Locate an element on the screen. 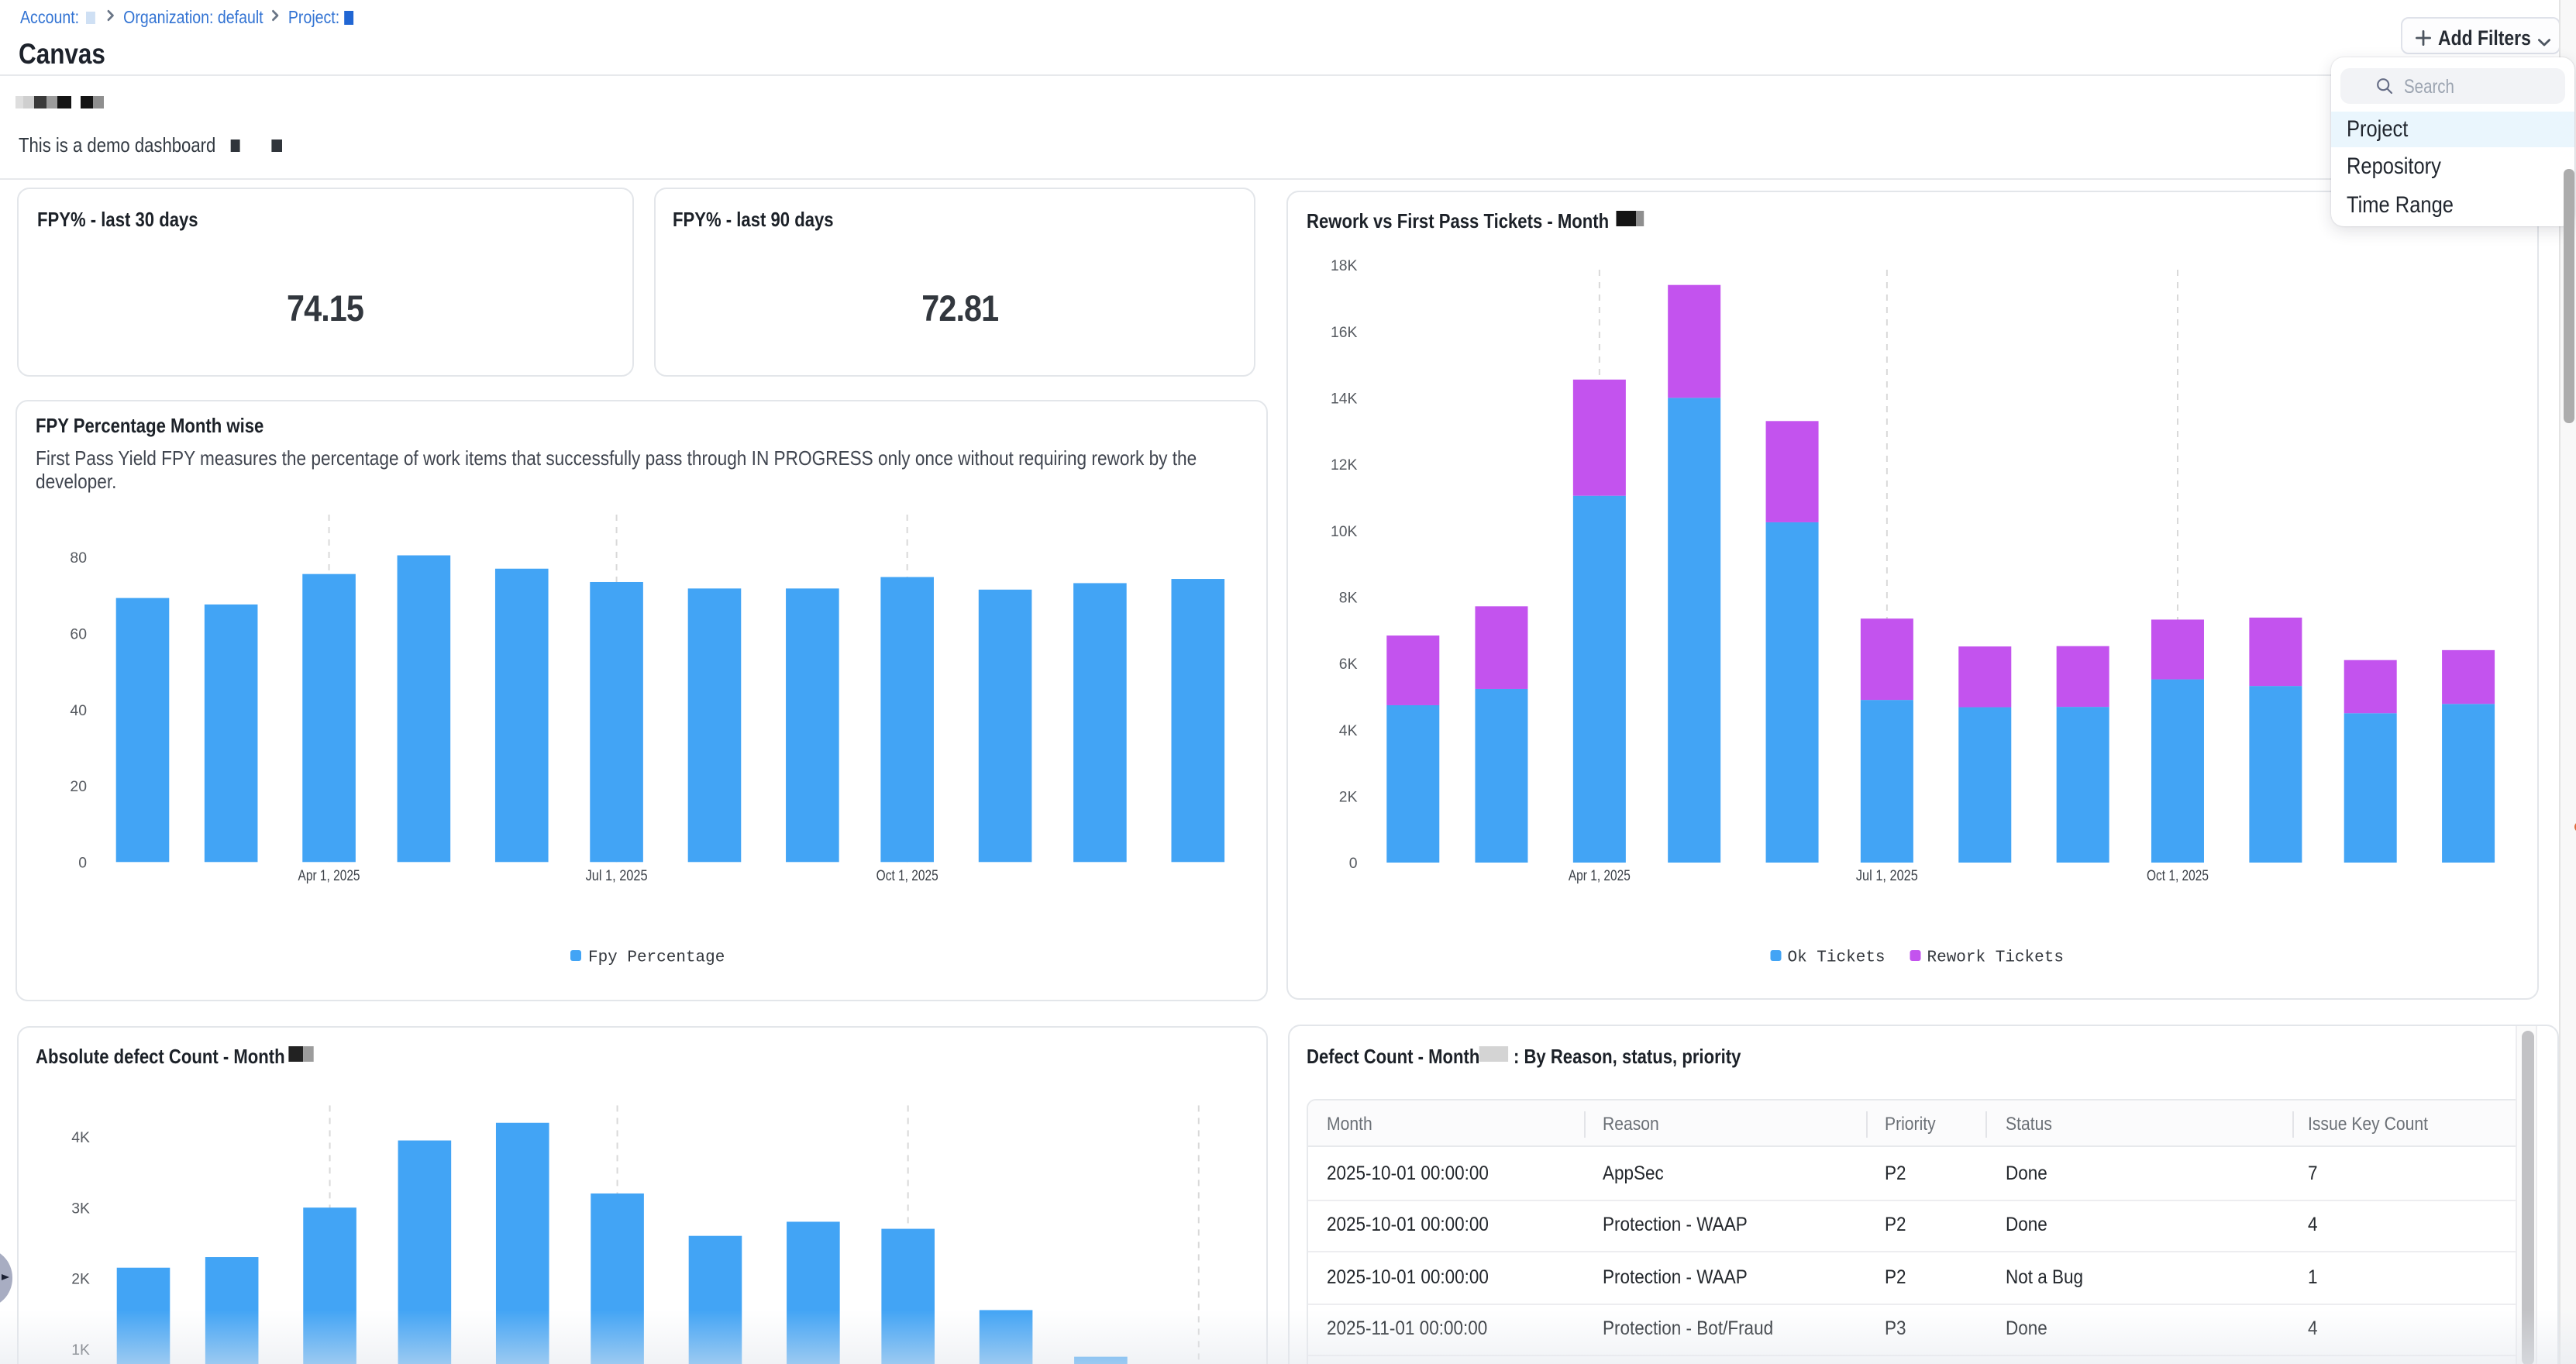 The height and width of the screenshot is (1364, 2576). svg-text: 12K is located at coordinates (1344, 465).